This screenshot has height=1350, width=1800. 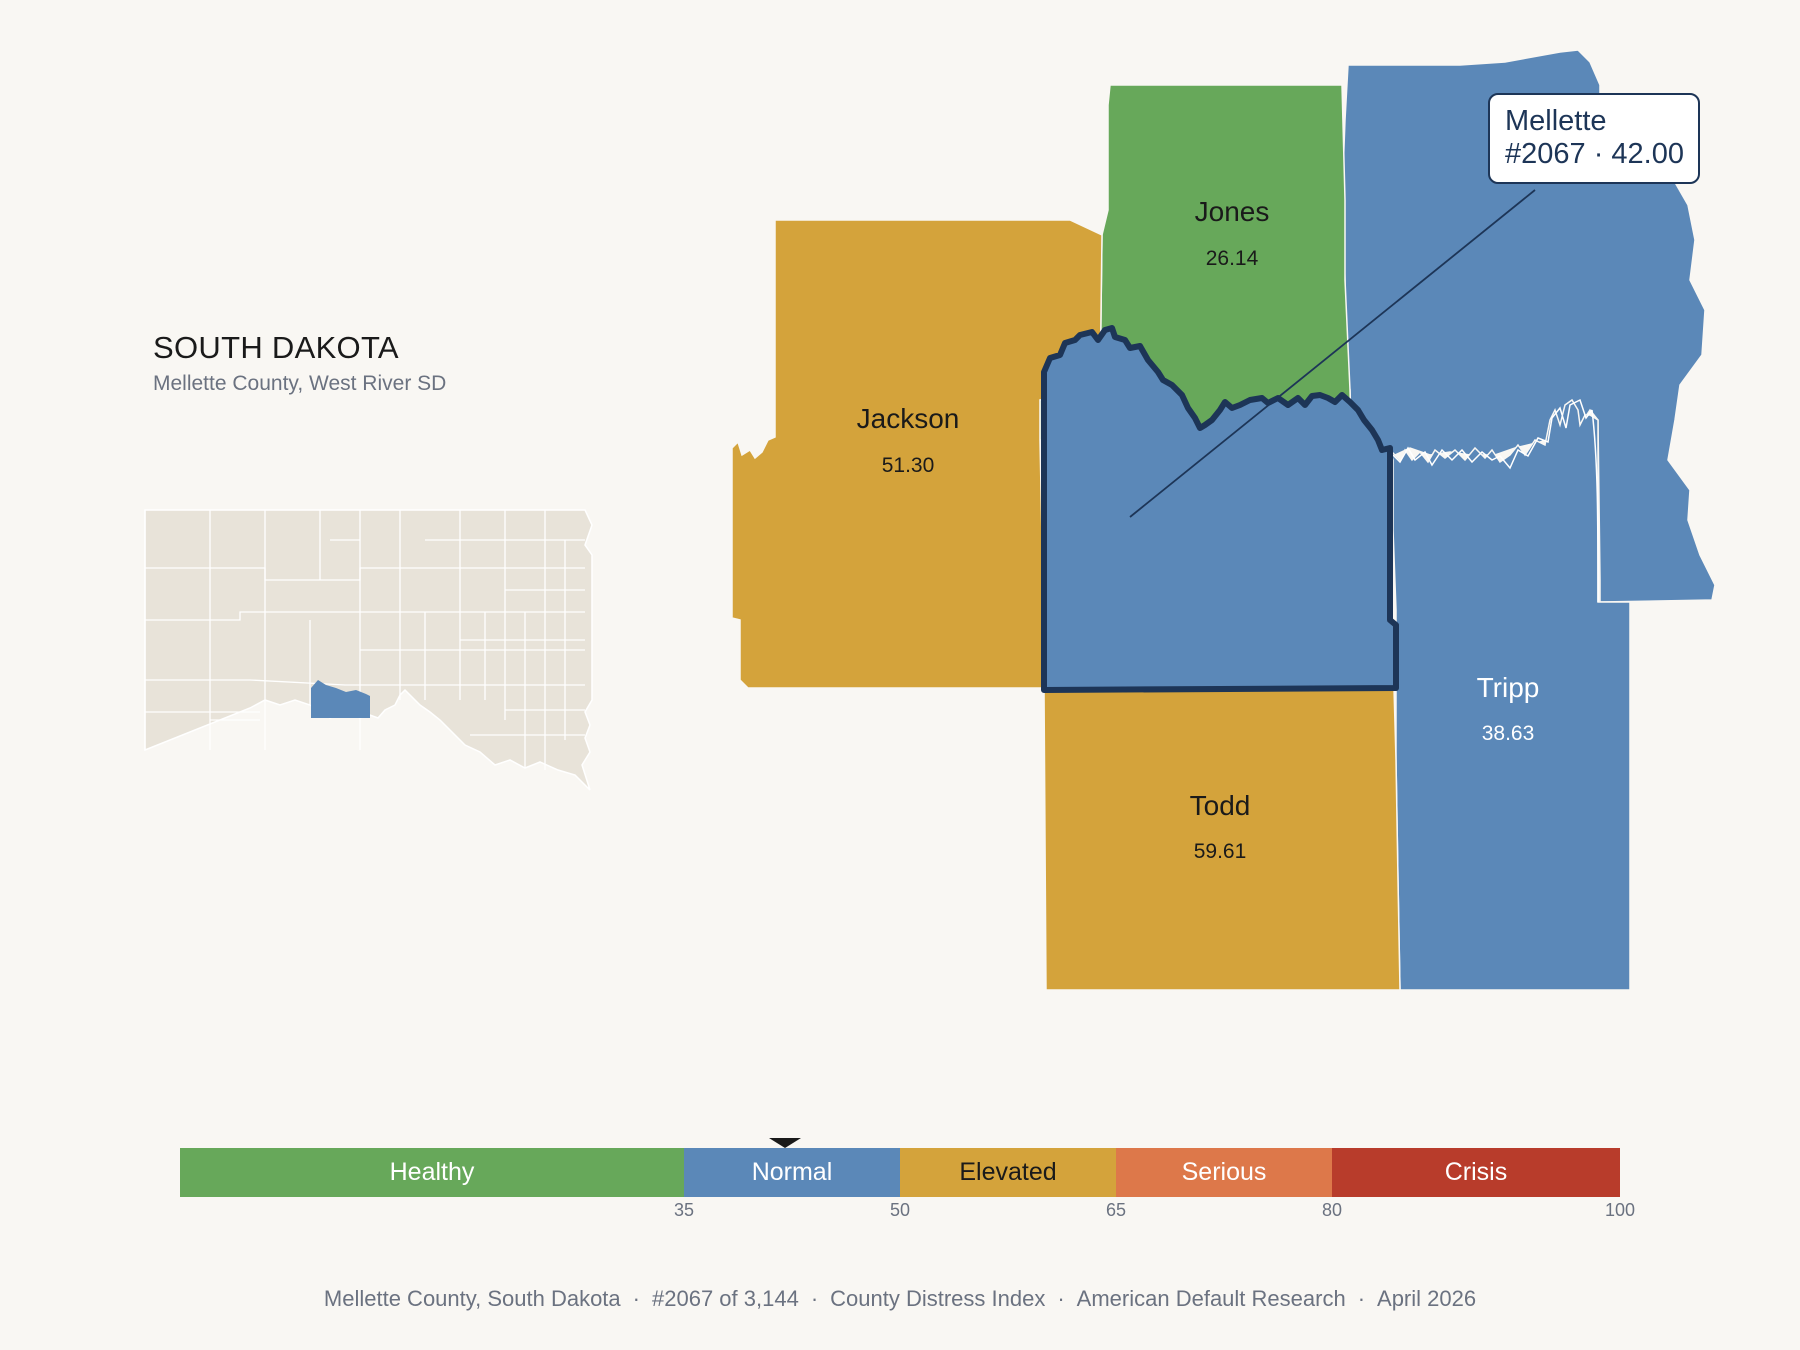 What do you see at coordinates (1620, 1210) in the screenshot?
I see `legend-tick-label: 100` at bounding box center [1620, 1210].